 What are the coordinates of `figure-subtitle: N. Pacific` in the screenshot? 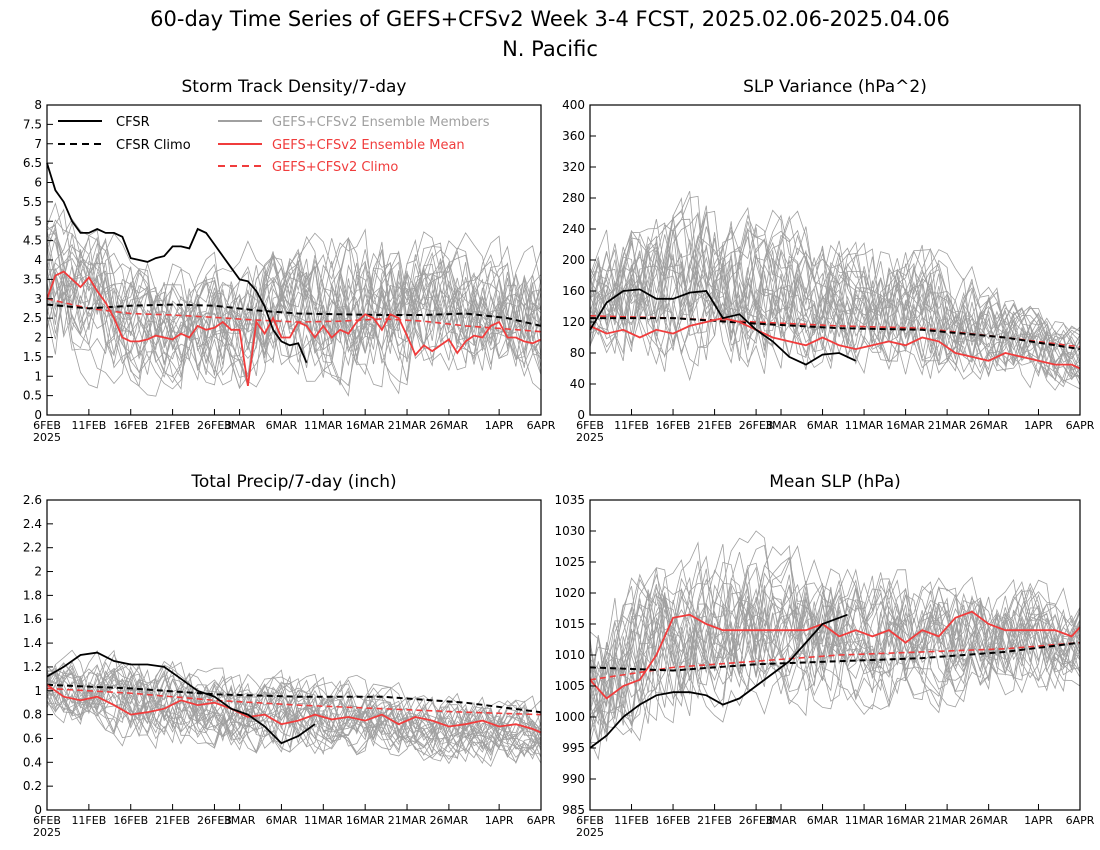 It's located at (550, 49).